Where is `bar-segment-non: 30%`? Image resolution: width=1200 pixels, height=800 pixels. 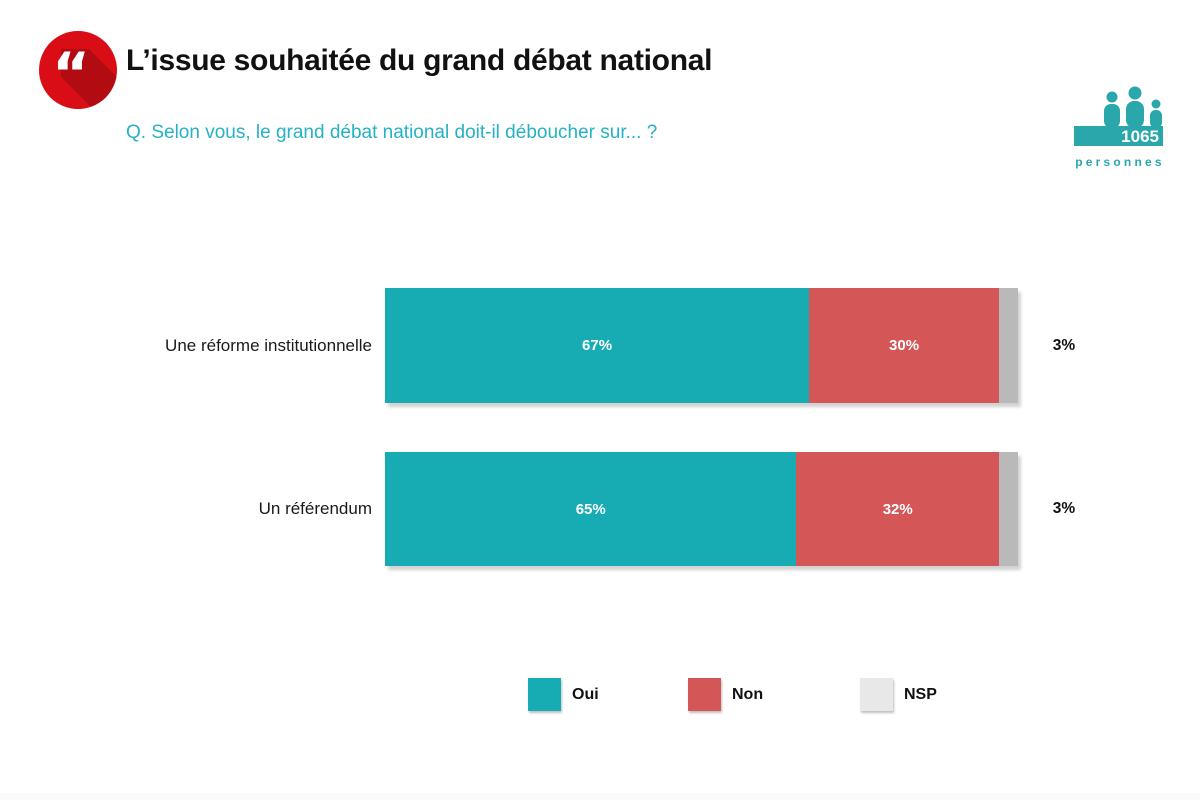
bar-segment-non: 30% is located at coordinates (904, 345).